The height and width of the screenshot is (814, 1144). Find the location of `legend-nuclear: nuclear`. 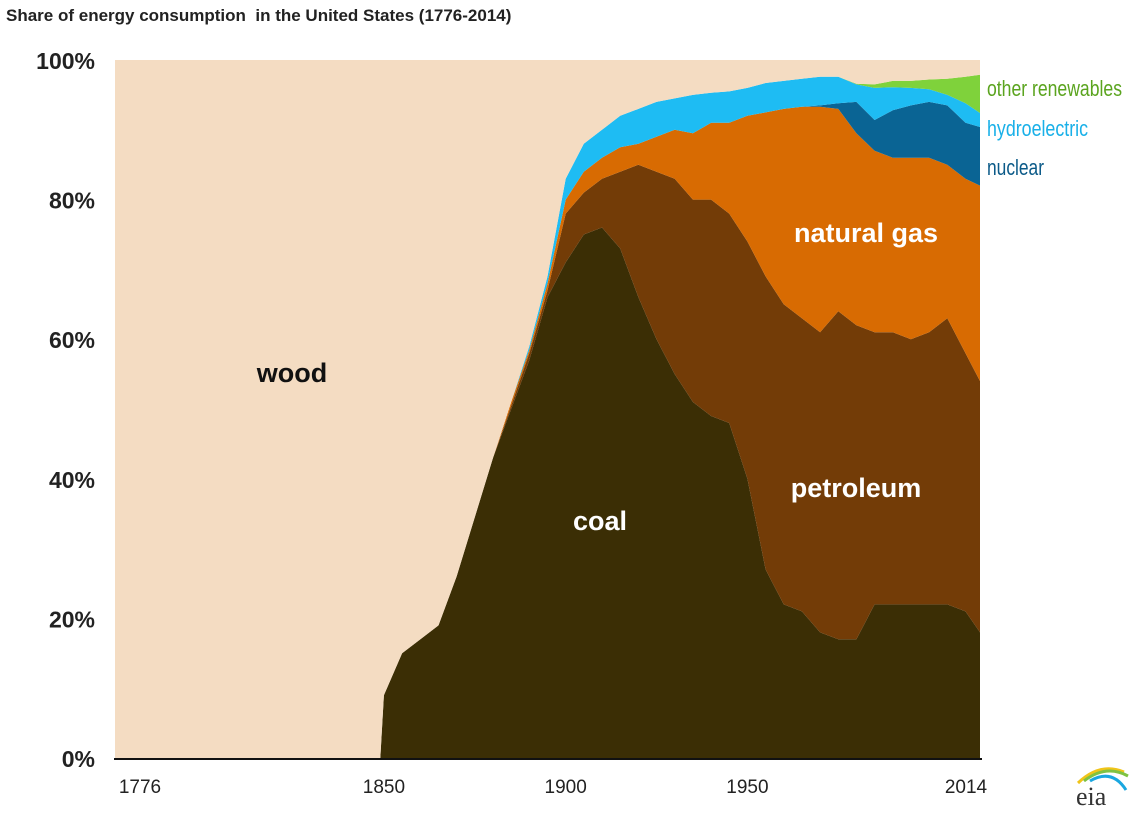

legend-nuclear: nuclear is located at coordinates (1015, 167).